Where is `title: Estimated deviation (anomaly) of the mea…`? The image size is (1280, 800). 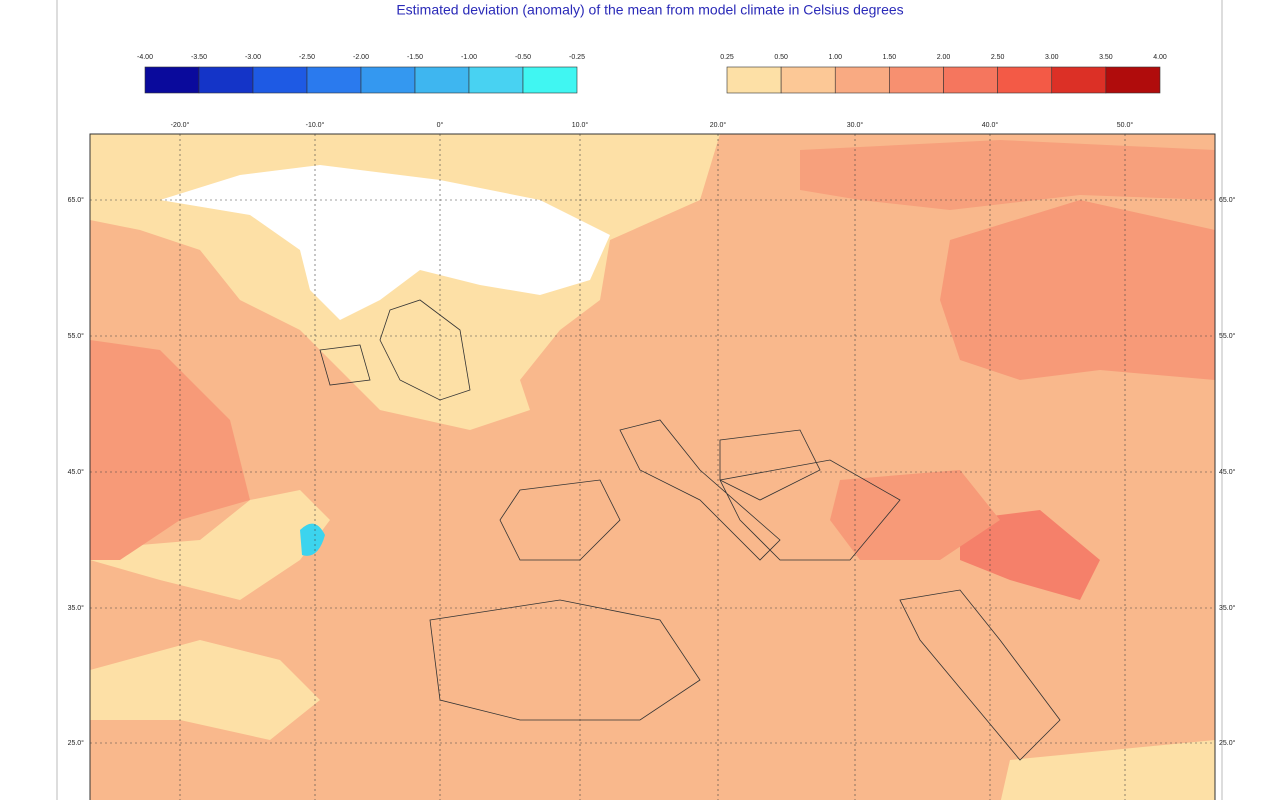 title: Estimated deviation (anomaly) of the mea… is located at coordinates (649, 10).